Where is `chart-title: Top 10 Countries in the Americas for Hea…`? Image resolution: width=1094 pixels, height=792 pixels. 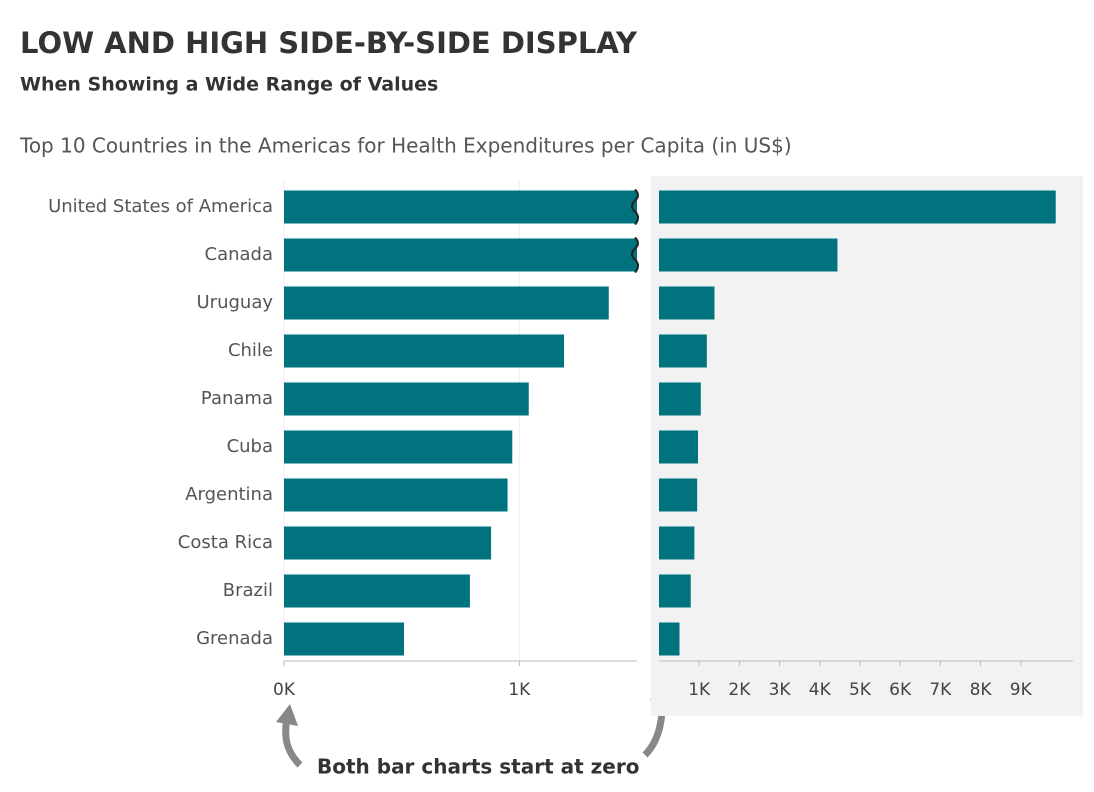
chart-title: Top 10 Countries in the Americas for Hea… is located at coordinates (405, 146).